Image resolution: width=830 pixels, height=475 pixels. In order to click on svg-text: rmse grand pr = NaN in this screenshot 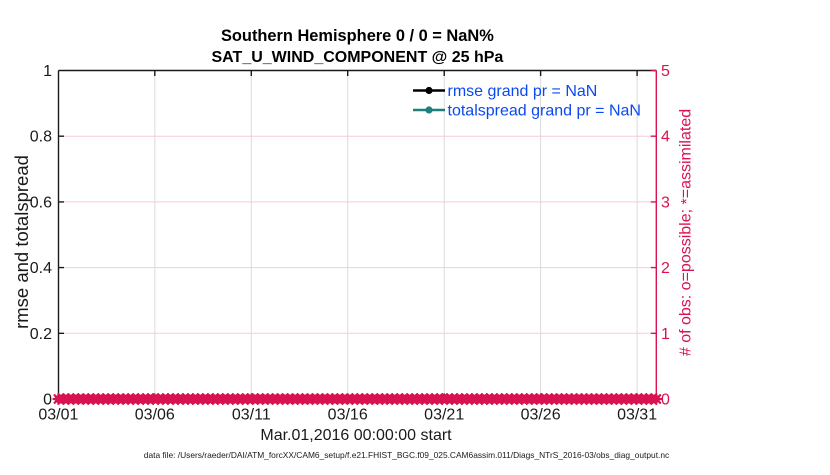, I will do `click(523, 91)`.